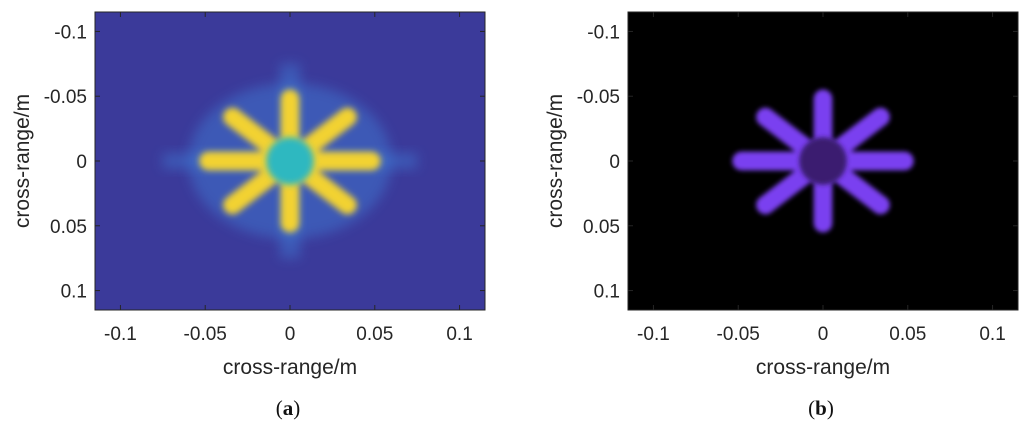 The height and width of the screenshot is (429, 1024). Describe the element at coordinates (821, 408) in the screenshot. I see `panel-caption: (b)` at that location.